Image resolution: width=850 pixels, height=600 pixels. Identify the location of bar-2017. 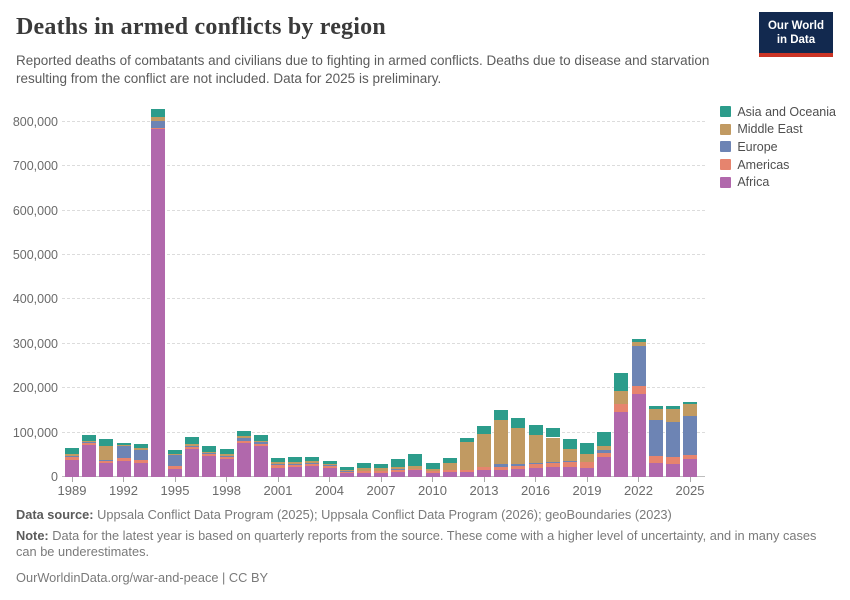
(552, 452).